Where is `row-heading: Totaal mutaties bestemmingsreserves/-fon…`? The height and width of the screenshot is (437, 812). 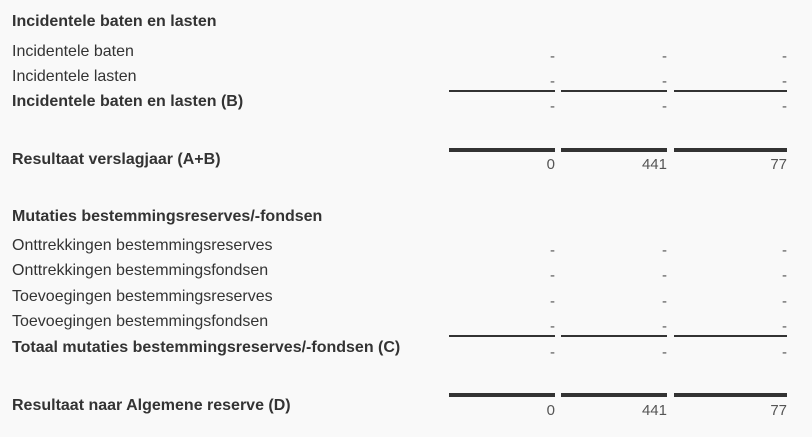 row-heading: Totaal mutaties bestemmingsreserves/-fon… is located at coordinates (206, 347).